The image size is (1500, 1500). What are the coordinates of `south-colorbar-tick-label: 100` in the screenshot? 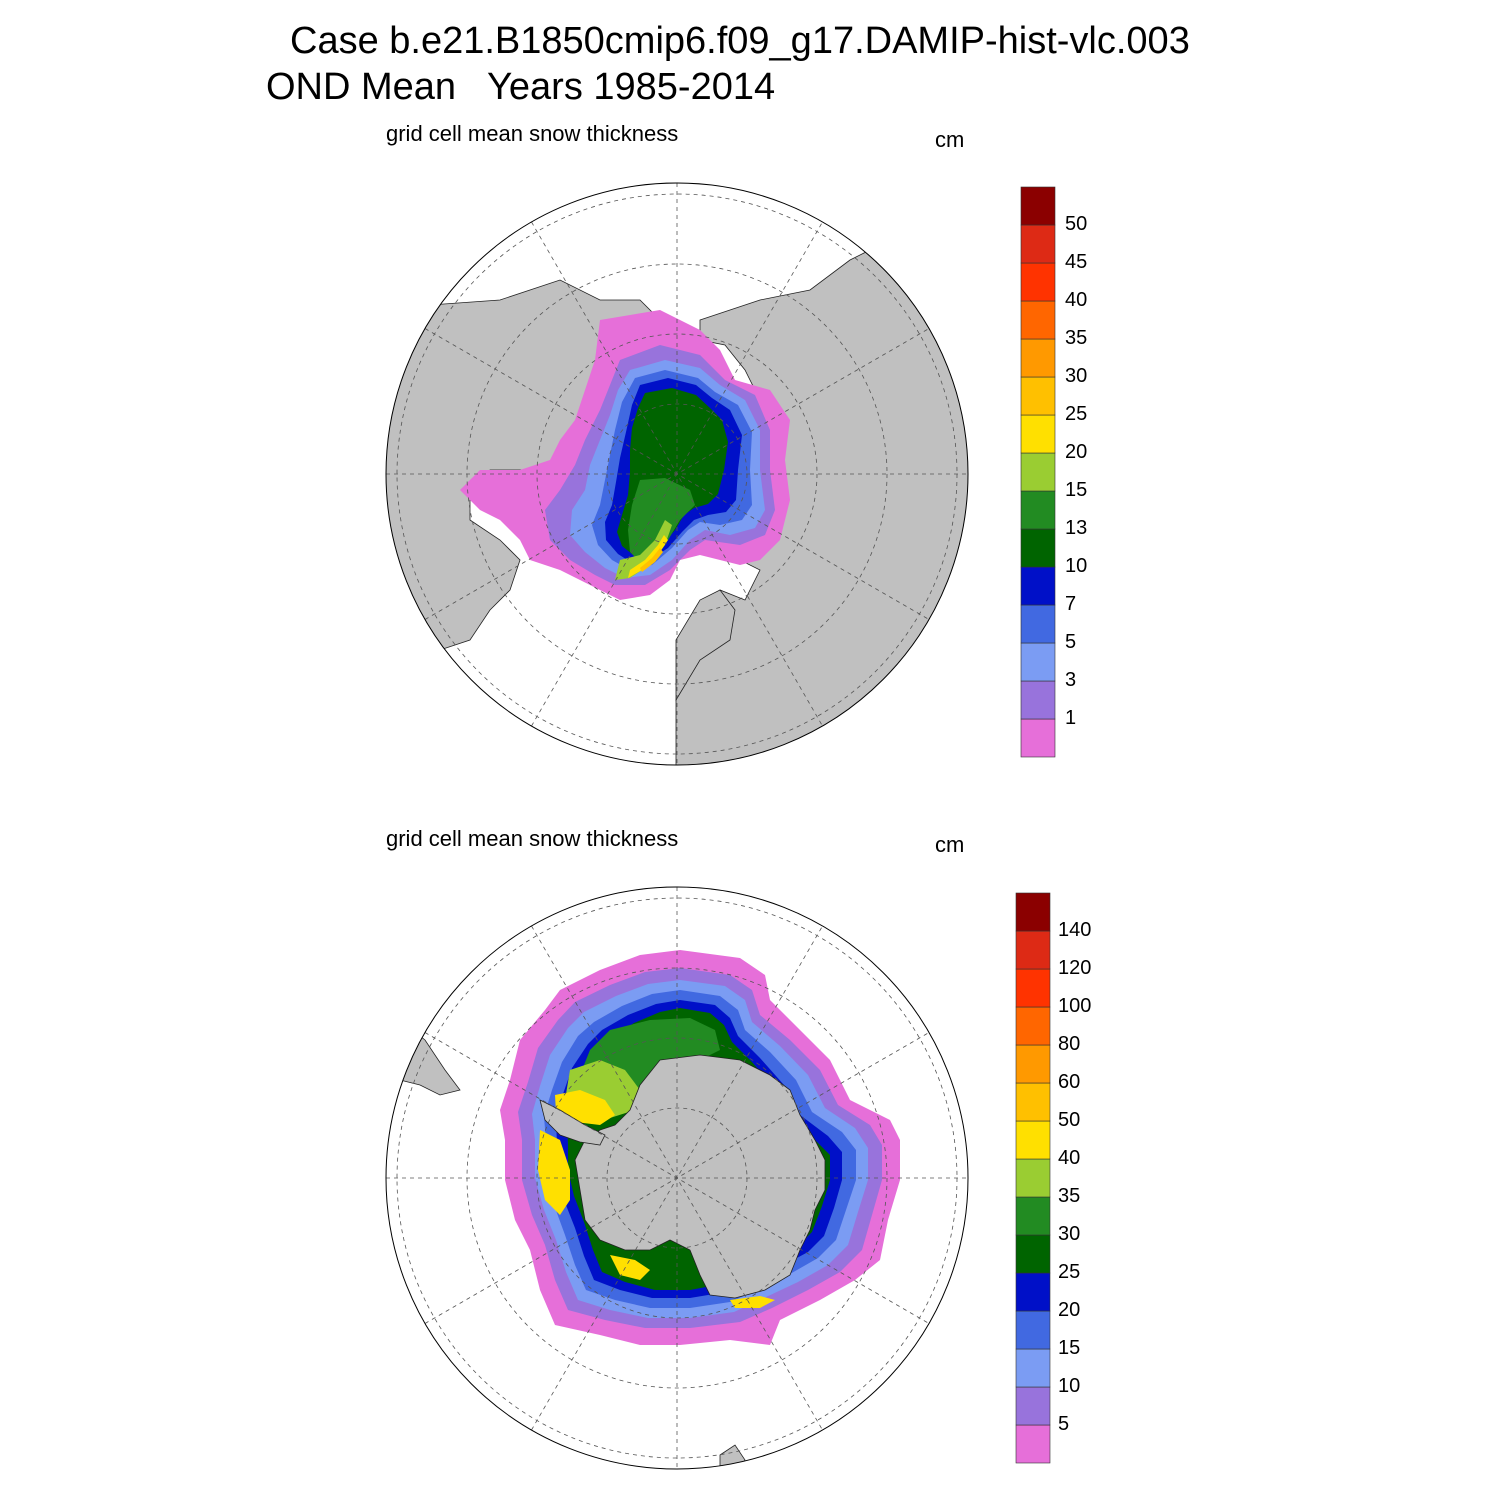 It's located at (1075, 1006).